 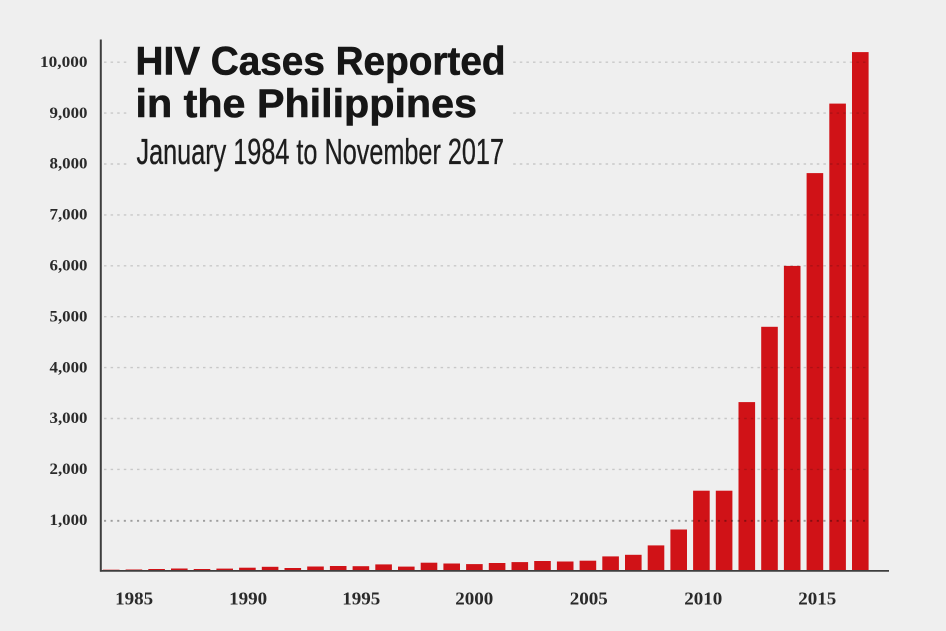 I want to click on svg-text: 5,000, so click(x=69, y=315).